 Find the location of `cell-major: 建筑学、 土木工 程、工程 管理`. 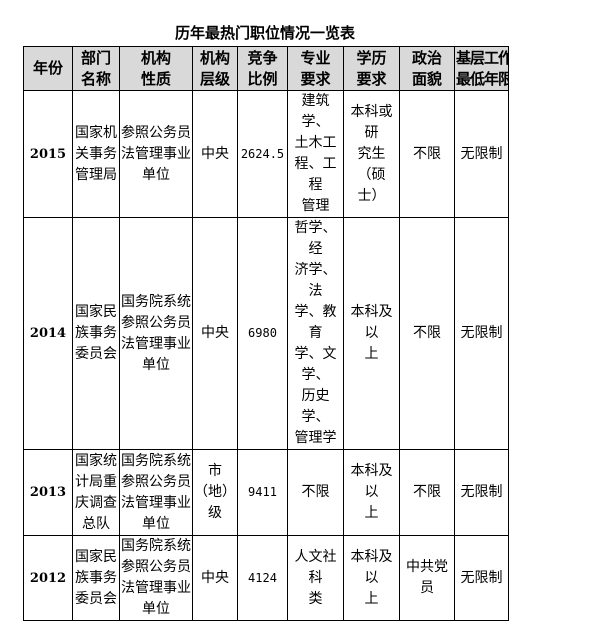

cell-major: 建筑学、 土木工 程、工程 管理 is located at coordinates (315, 154).